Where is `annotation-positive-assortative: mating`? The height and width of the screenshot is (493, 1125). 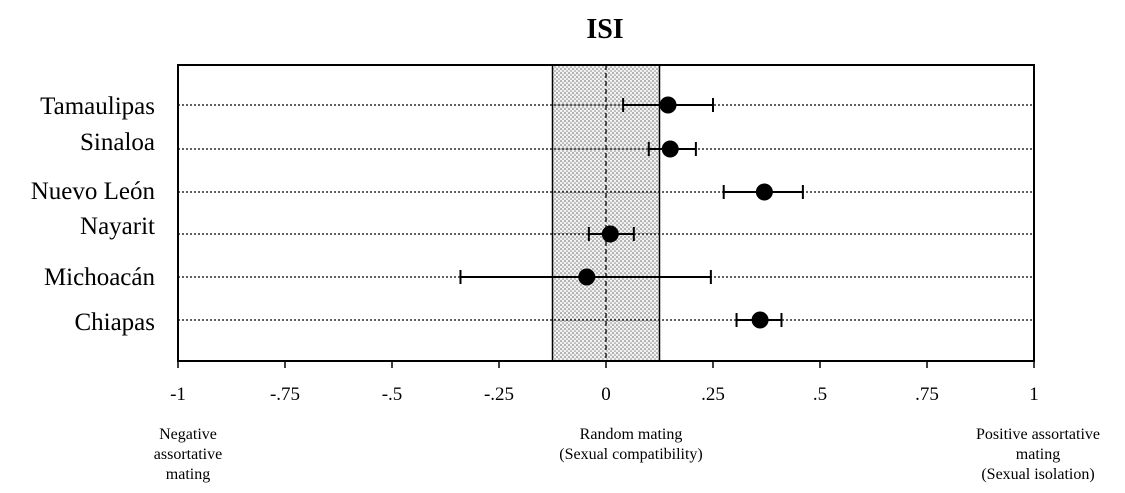
annotation-positive-assortative: mating is located at coordinates (1038, 454).